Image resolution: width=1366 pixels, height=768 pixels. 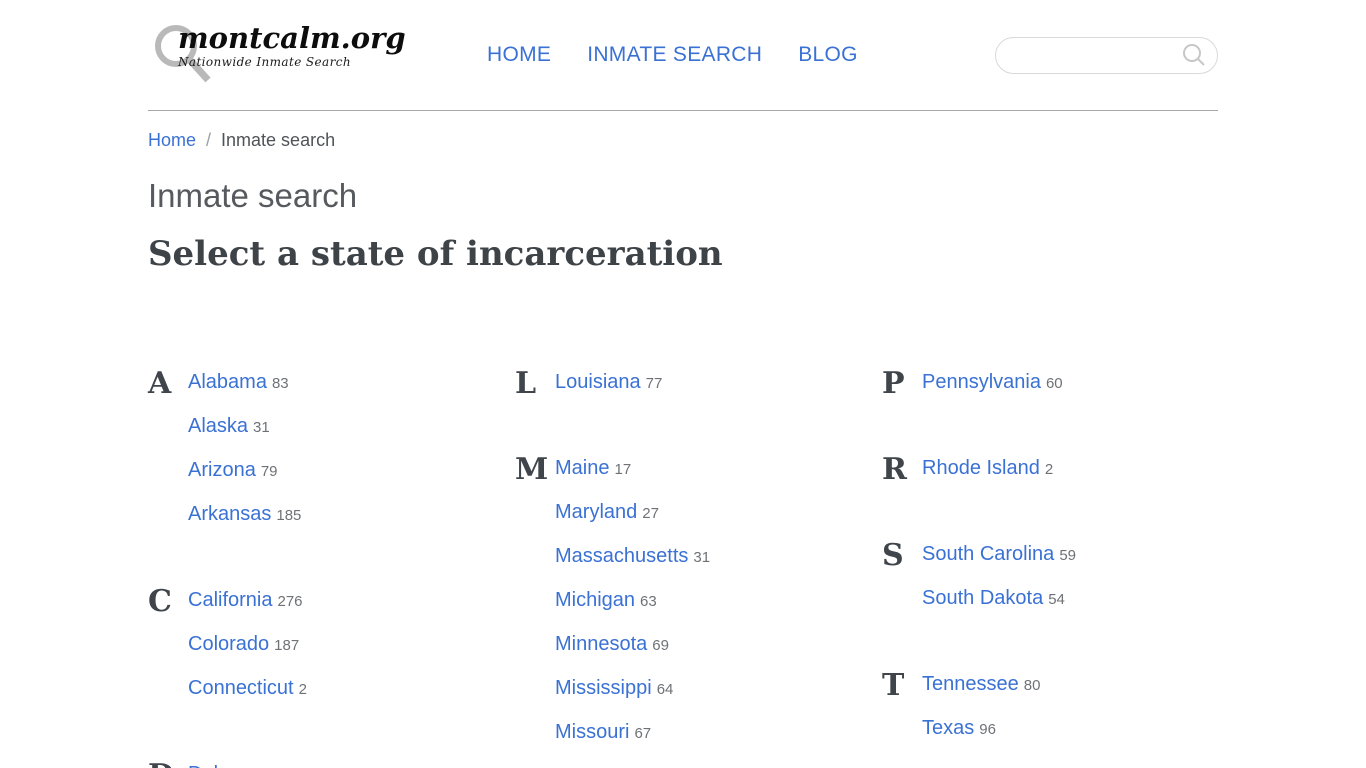 I want to click on state-link-tennessee: Tennessee, so click(x=970, y=684).